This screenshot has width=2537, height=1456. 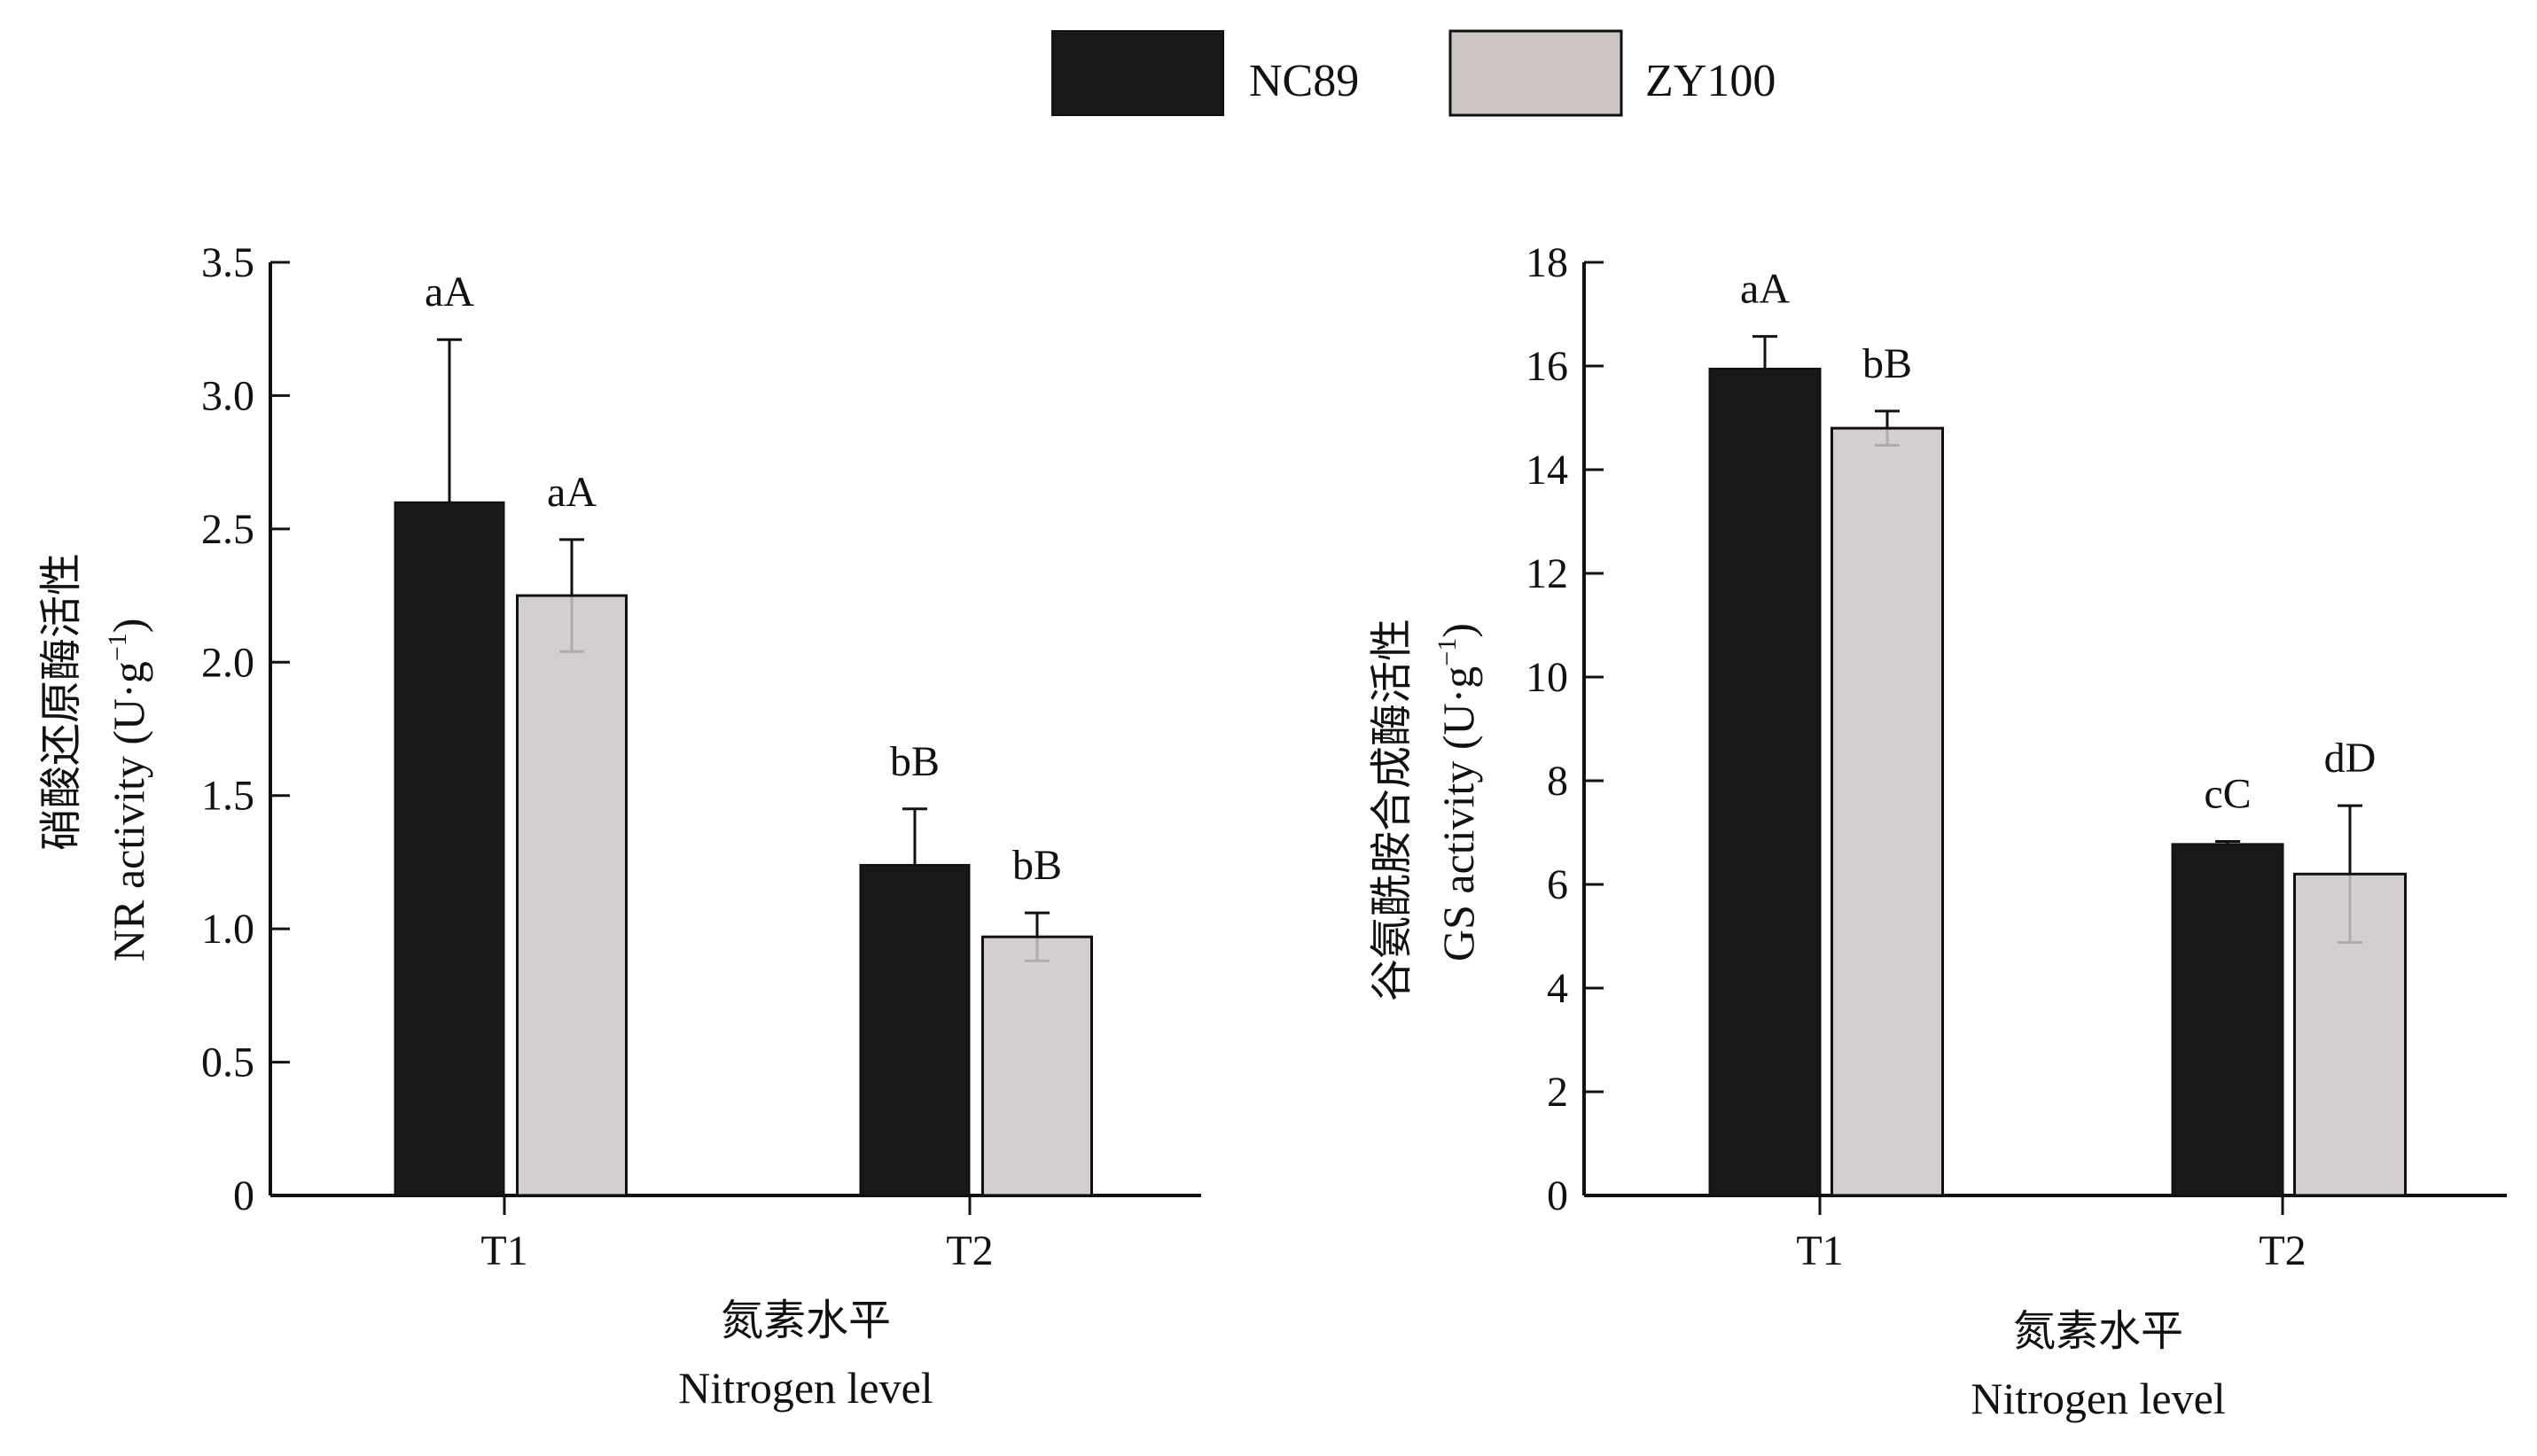 What do you see at coordinates (1393, 810) in the screenshot?
I see `gs-y-axis-label-cn: 谷氨酰胺合成酶活性` at bounding box center [1393, 810].